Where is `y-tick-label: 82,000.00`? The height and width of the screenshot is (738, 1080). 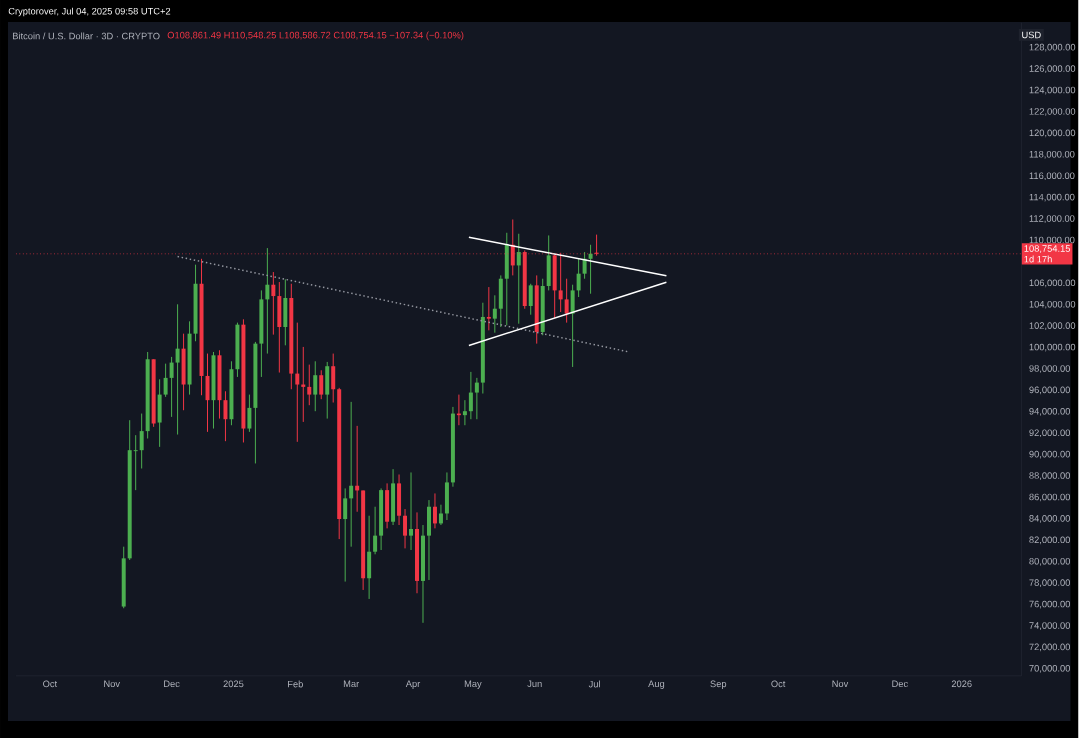 y-tick-label: 82,000.00 is located at coordinates (1050, 540).